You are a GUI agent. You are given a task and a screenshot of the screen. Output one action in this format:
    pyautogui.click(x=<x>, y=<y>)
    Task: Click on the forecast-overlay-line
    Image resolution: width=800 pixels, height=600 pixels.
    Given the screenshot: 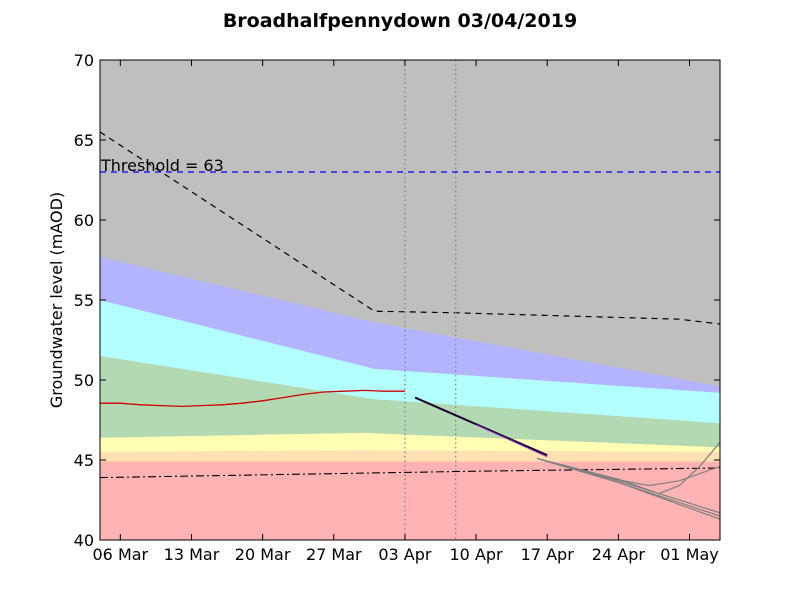 What is the action you would take?
    pyautogui.click(x=511, y=441)
    